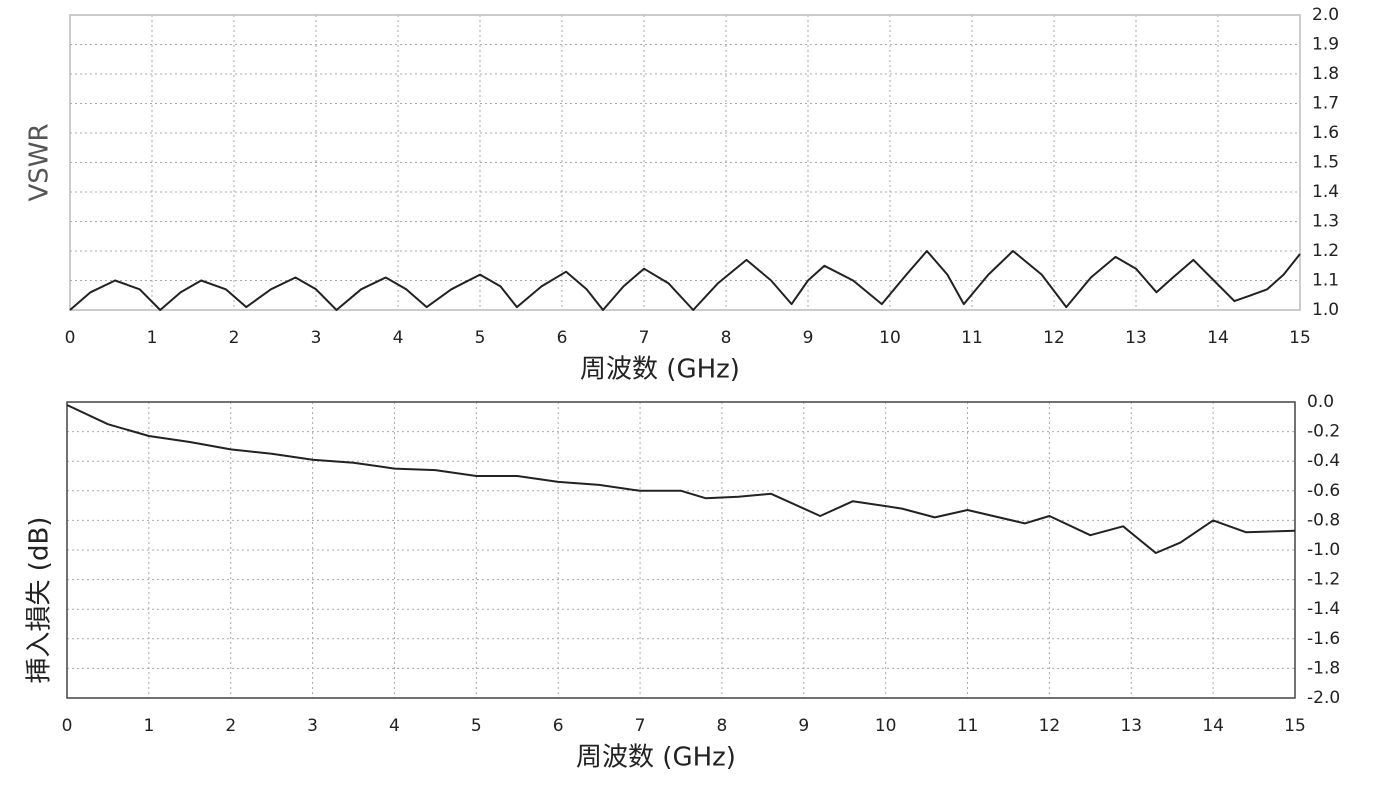  Describe the element at coordinates (1325, 15) in the screenshot. I see `y-tick-label: 2.0` at that location.